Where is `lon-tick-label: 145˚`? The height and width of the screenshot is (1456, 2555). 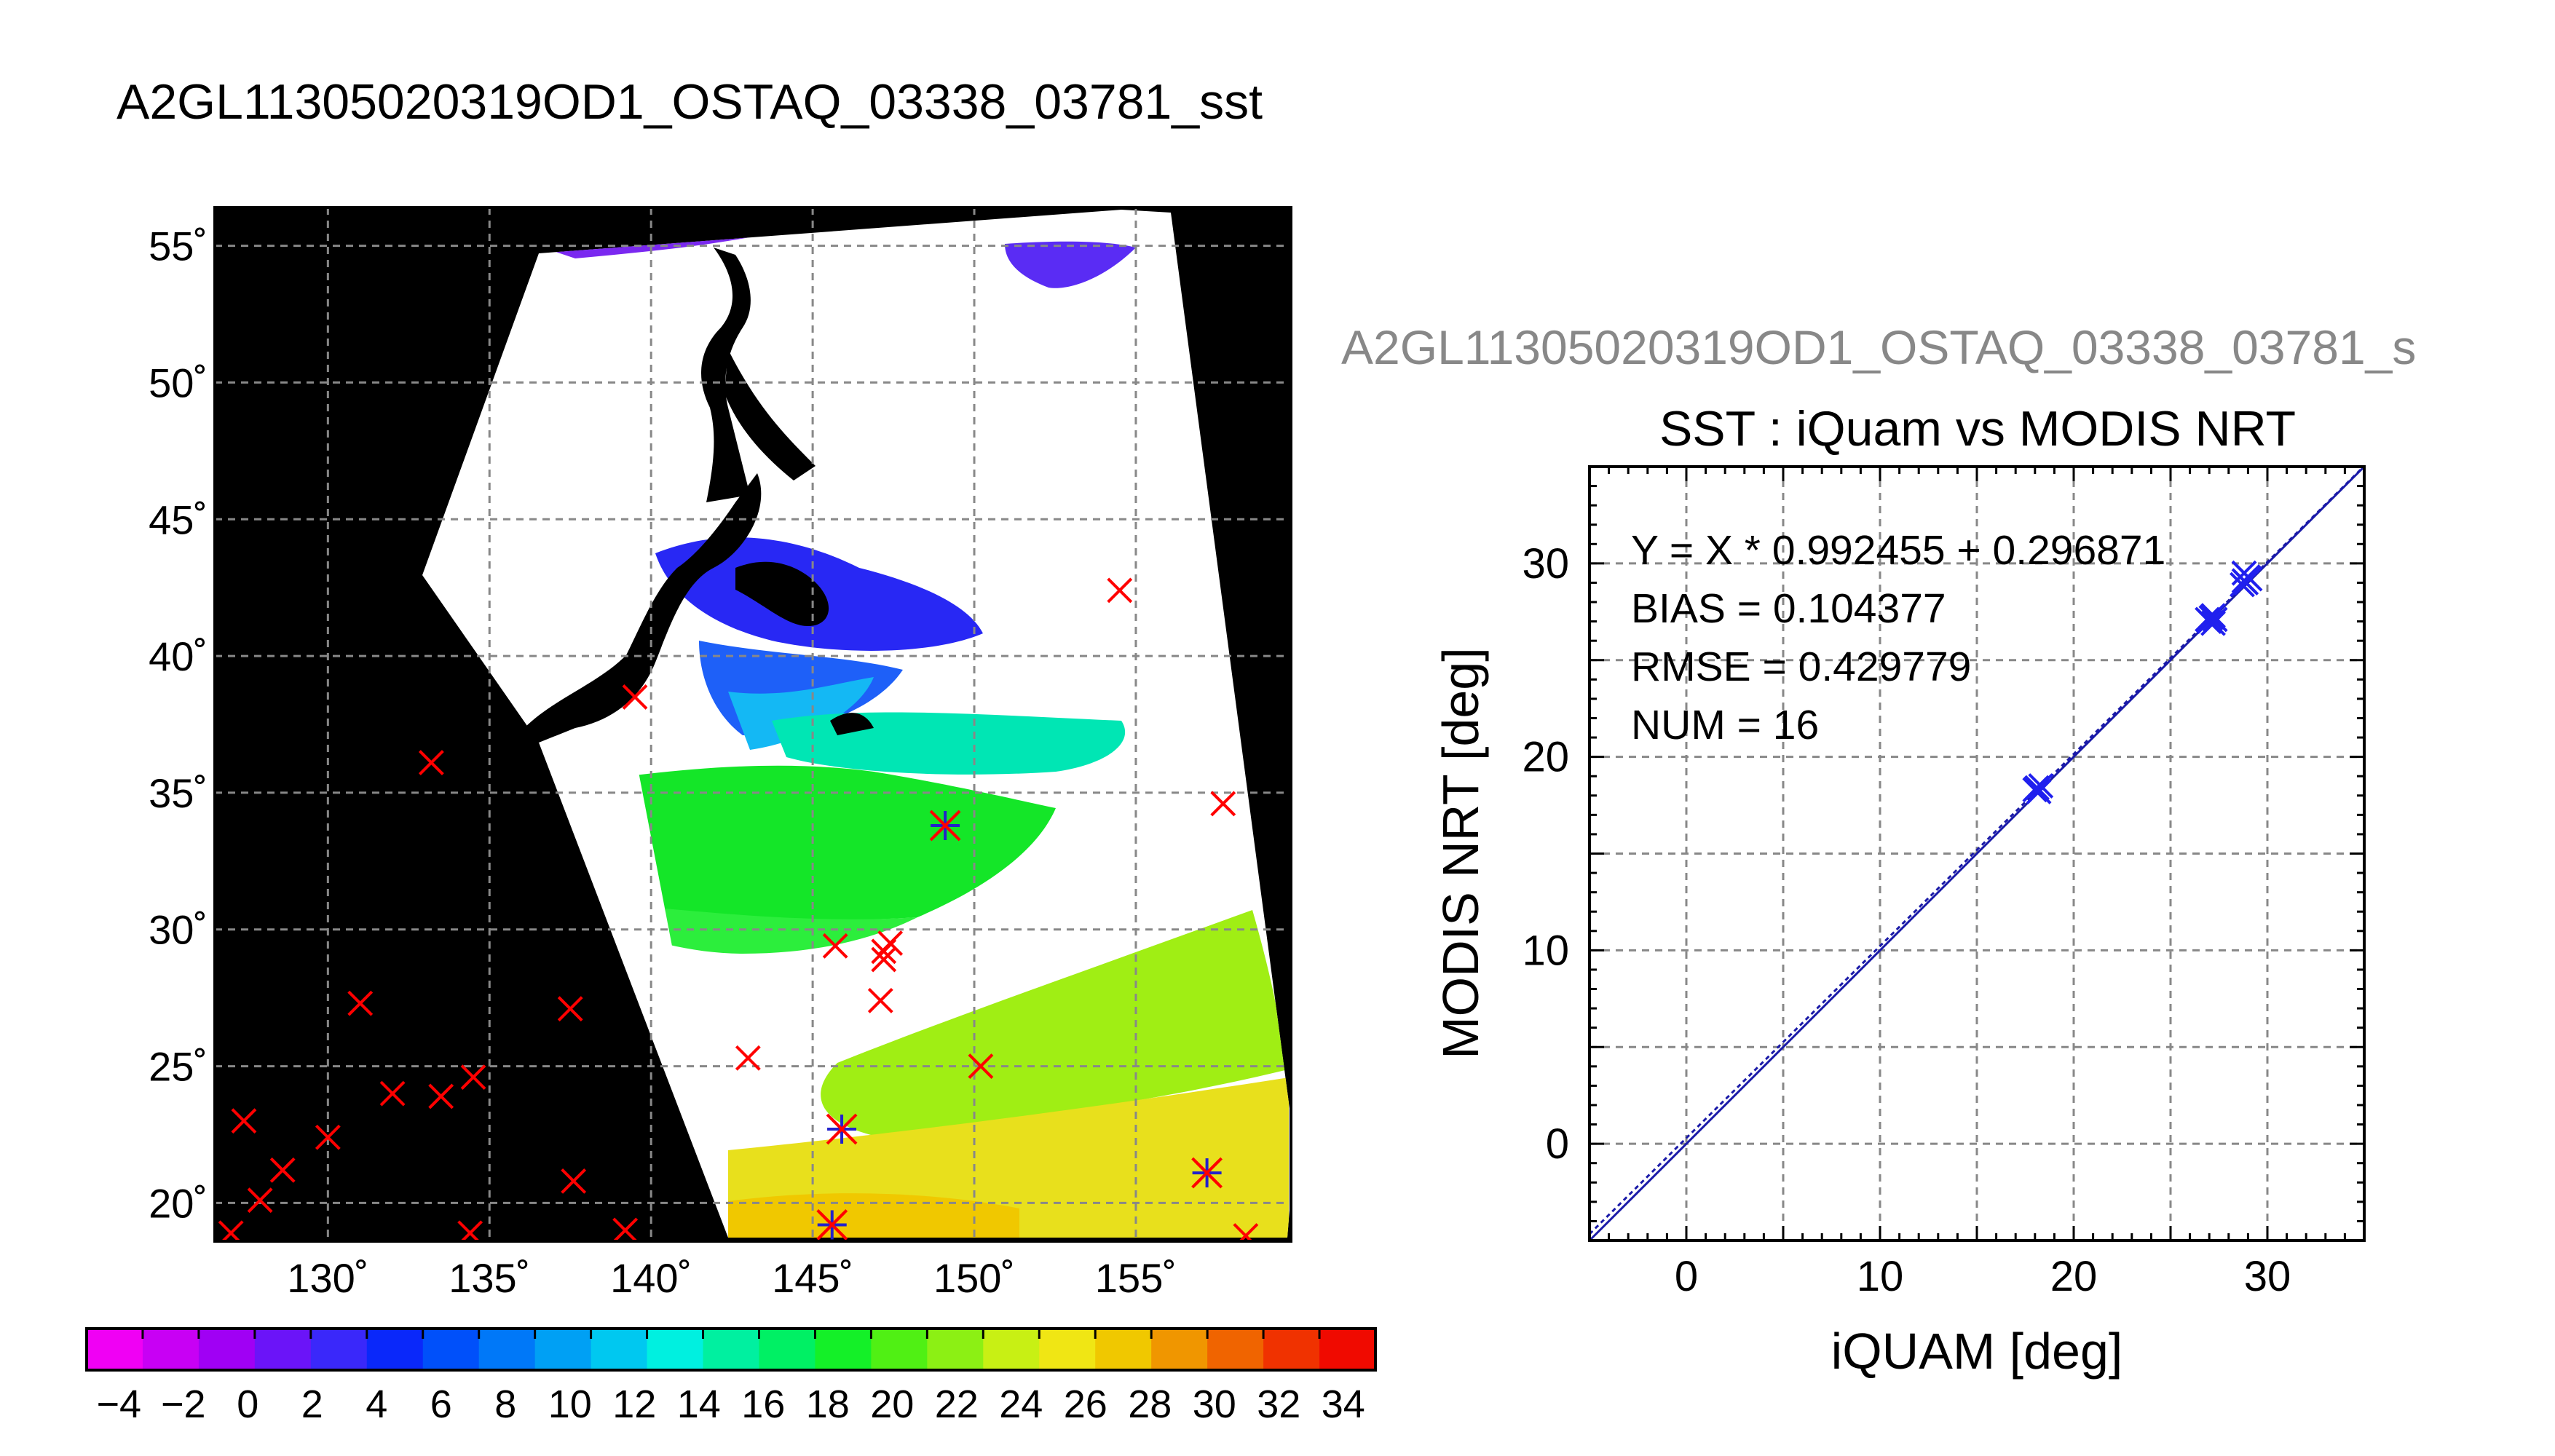
lon-tick-label: 145˚ is located at coordinates (812, 1278).